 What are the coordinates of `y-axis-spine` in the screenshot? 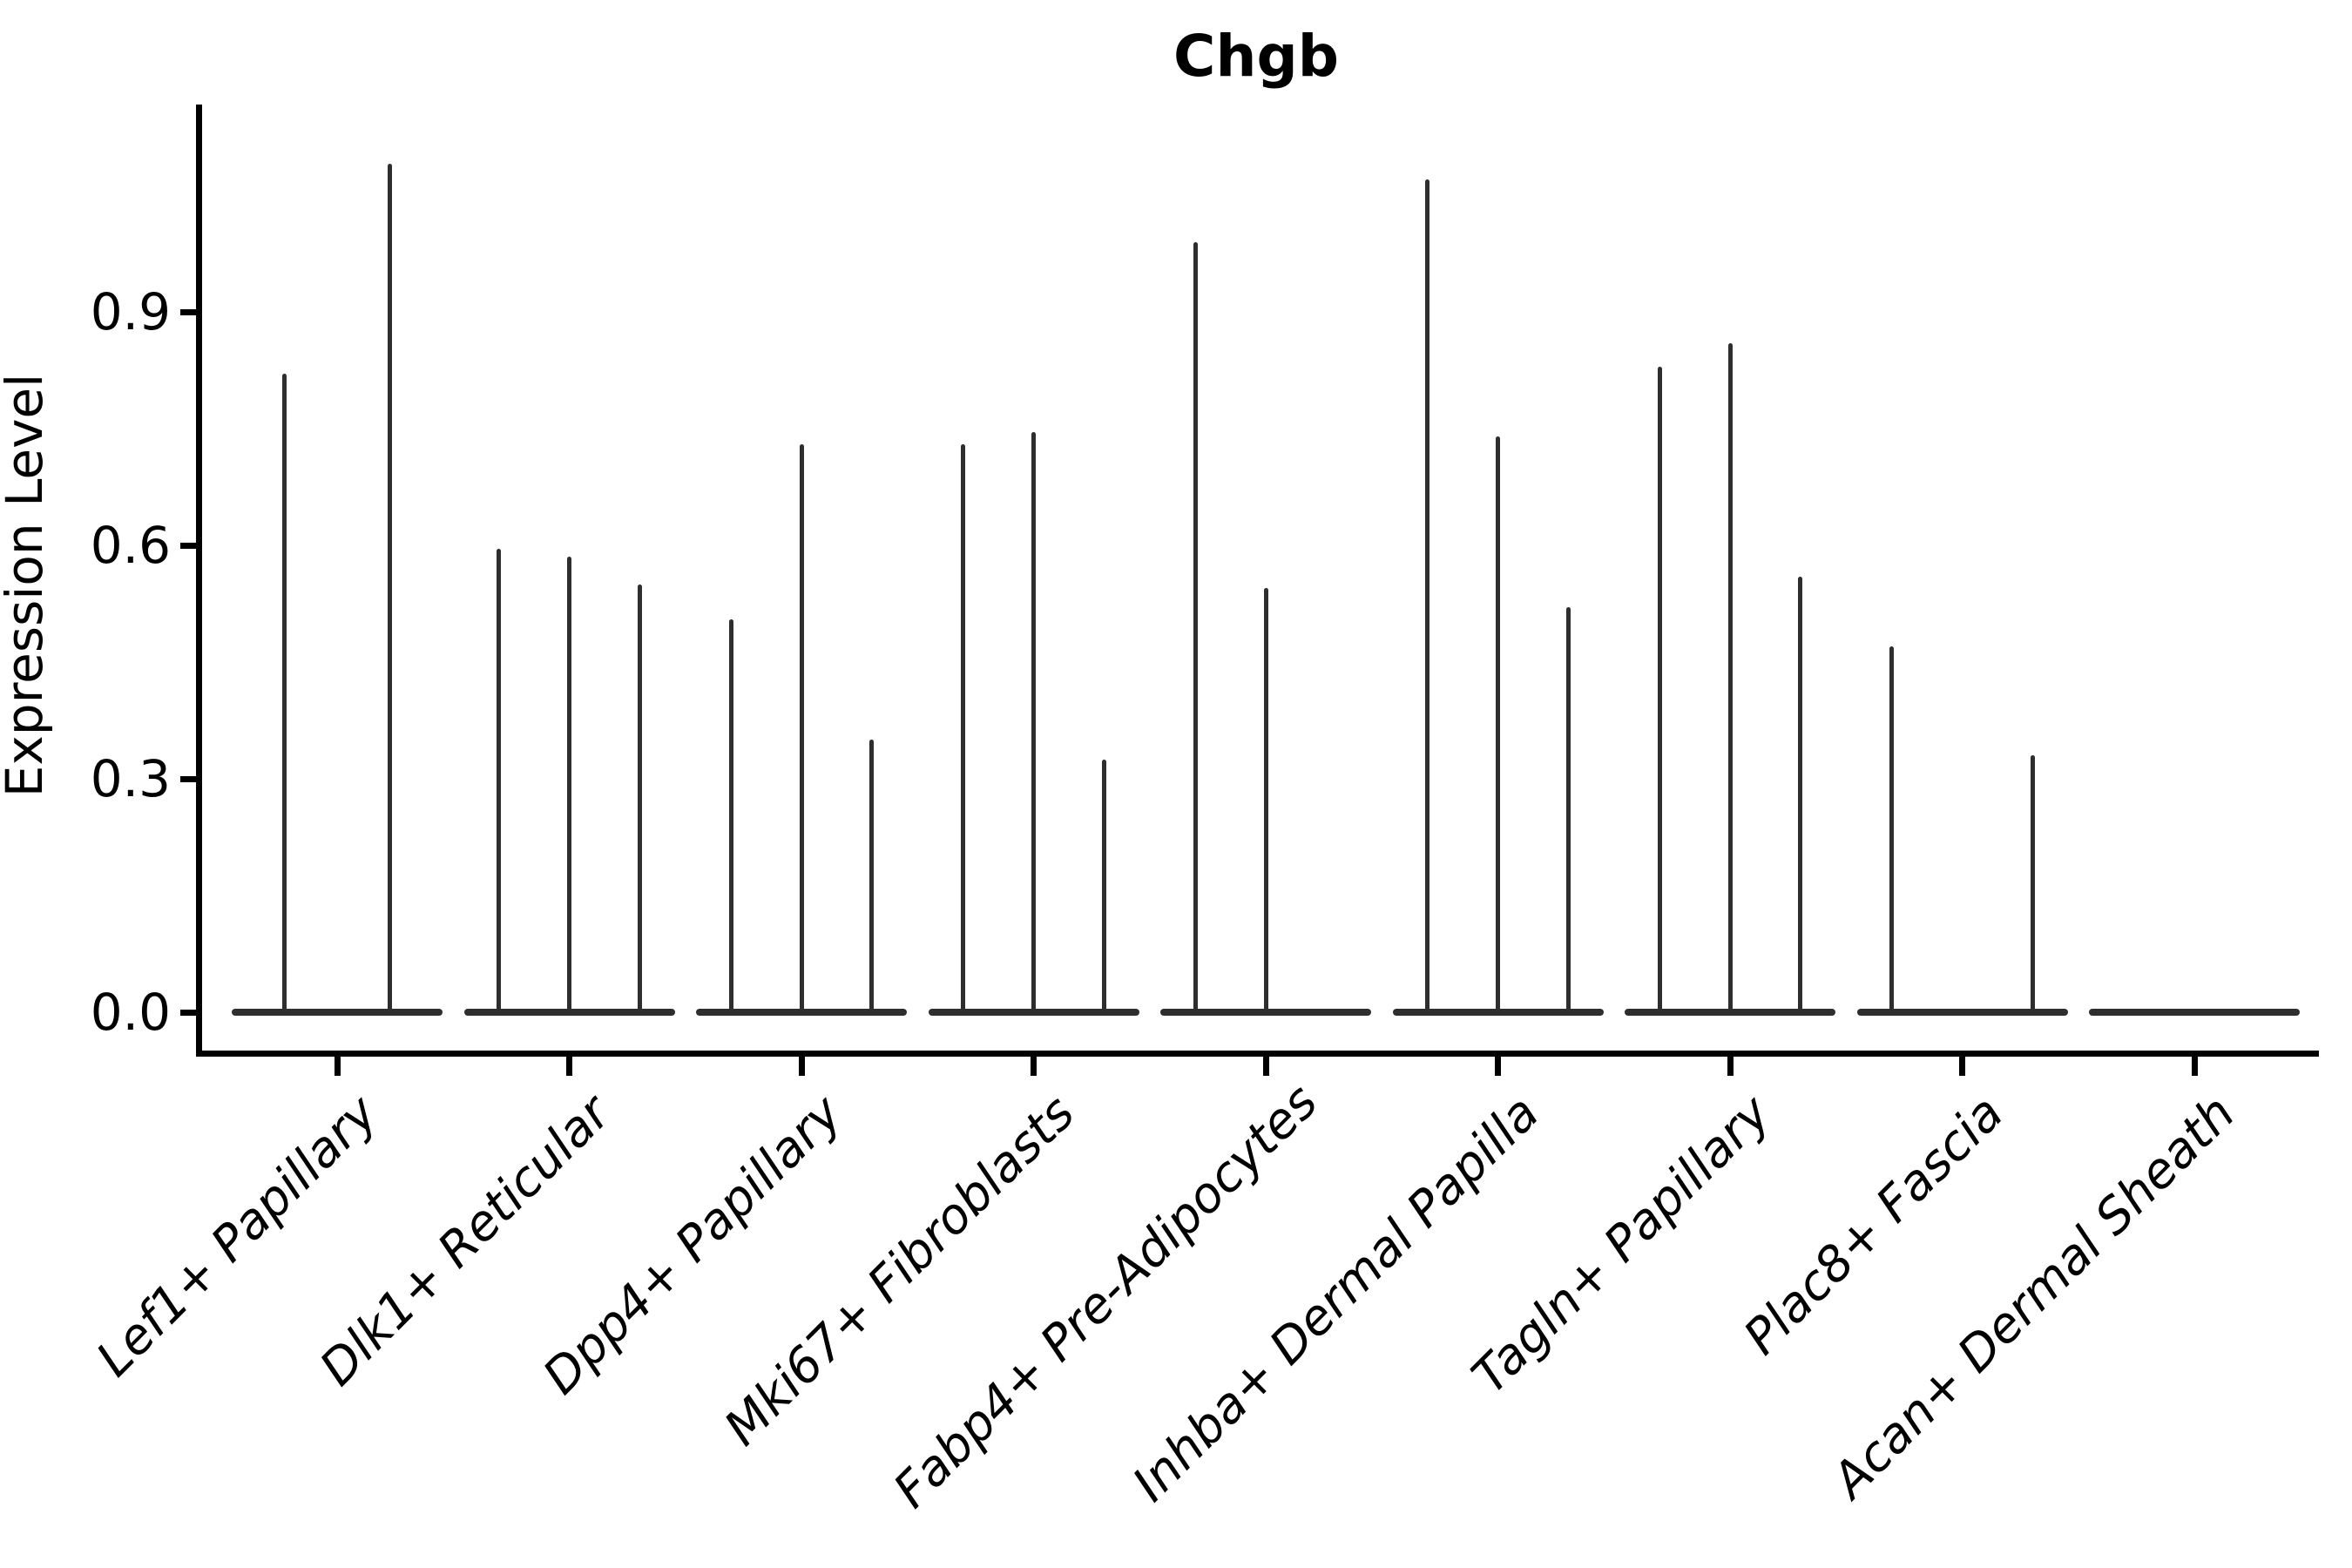 It's located at (199, 581).